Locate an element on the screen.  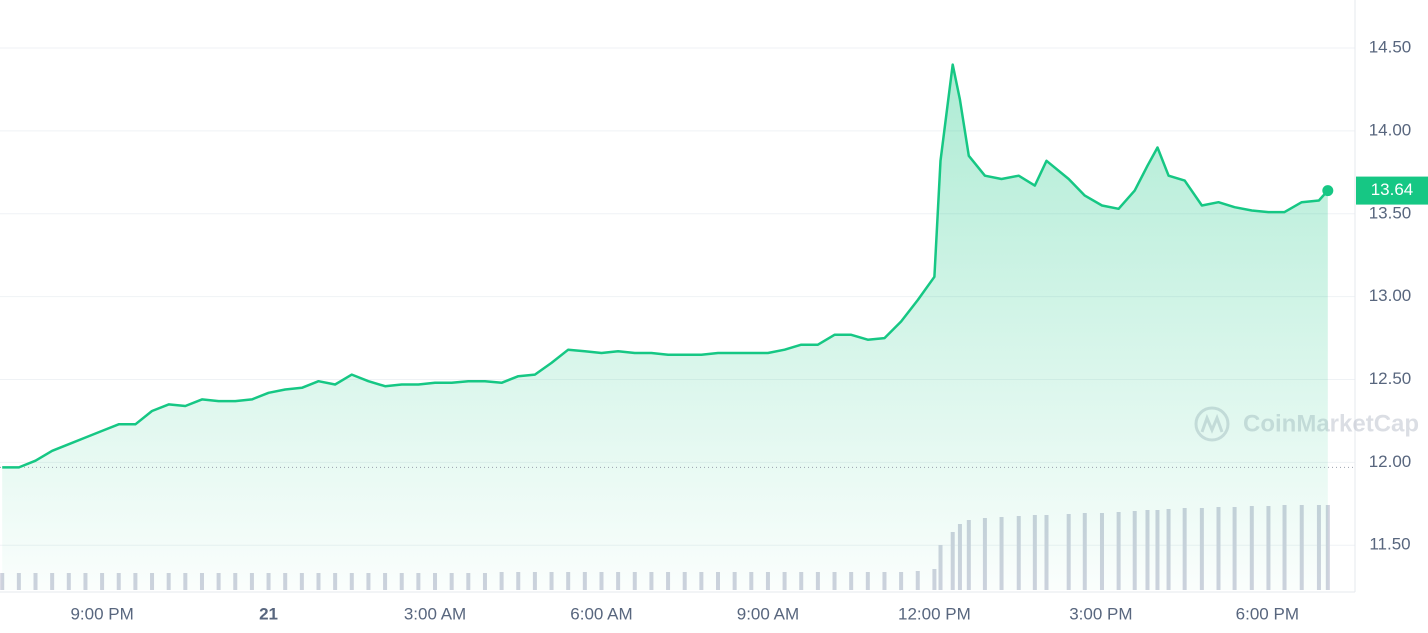
x-tick-label: 21 is located at coordinates (268, 613).